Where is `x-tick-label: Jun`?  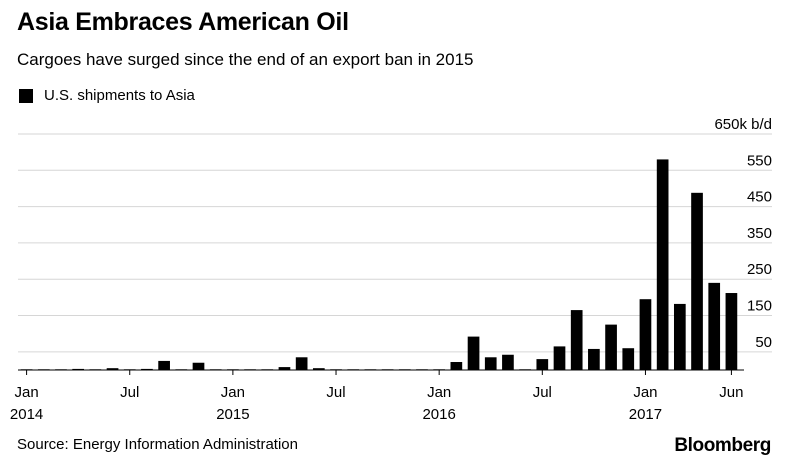 x-tick-label: Jun is located at coordinates (731, 392).